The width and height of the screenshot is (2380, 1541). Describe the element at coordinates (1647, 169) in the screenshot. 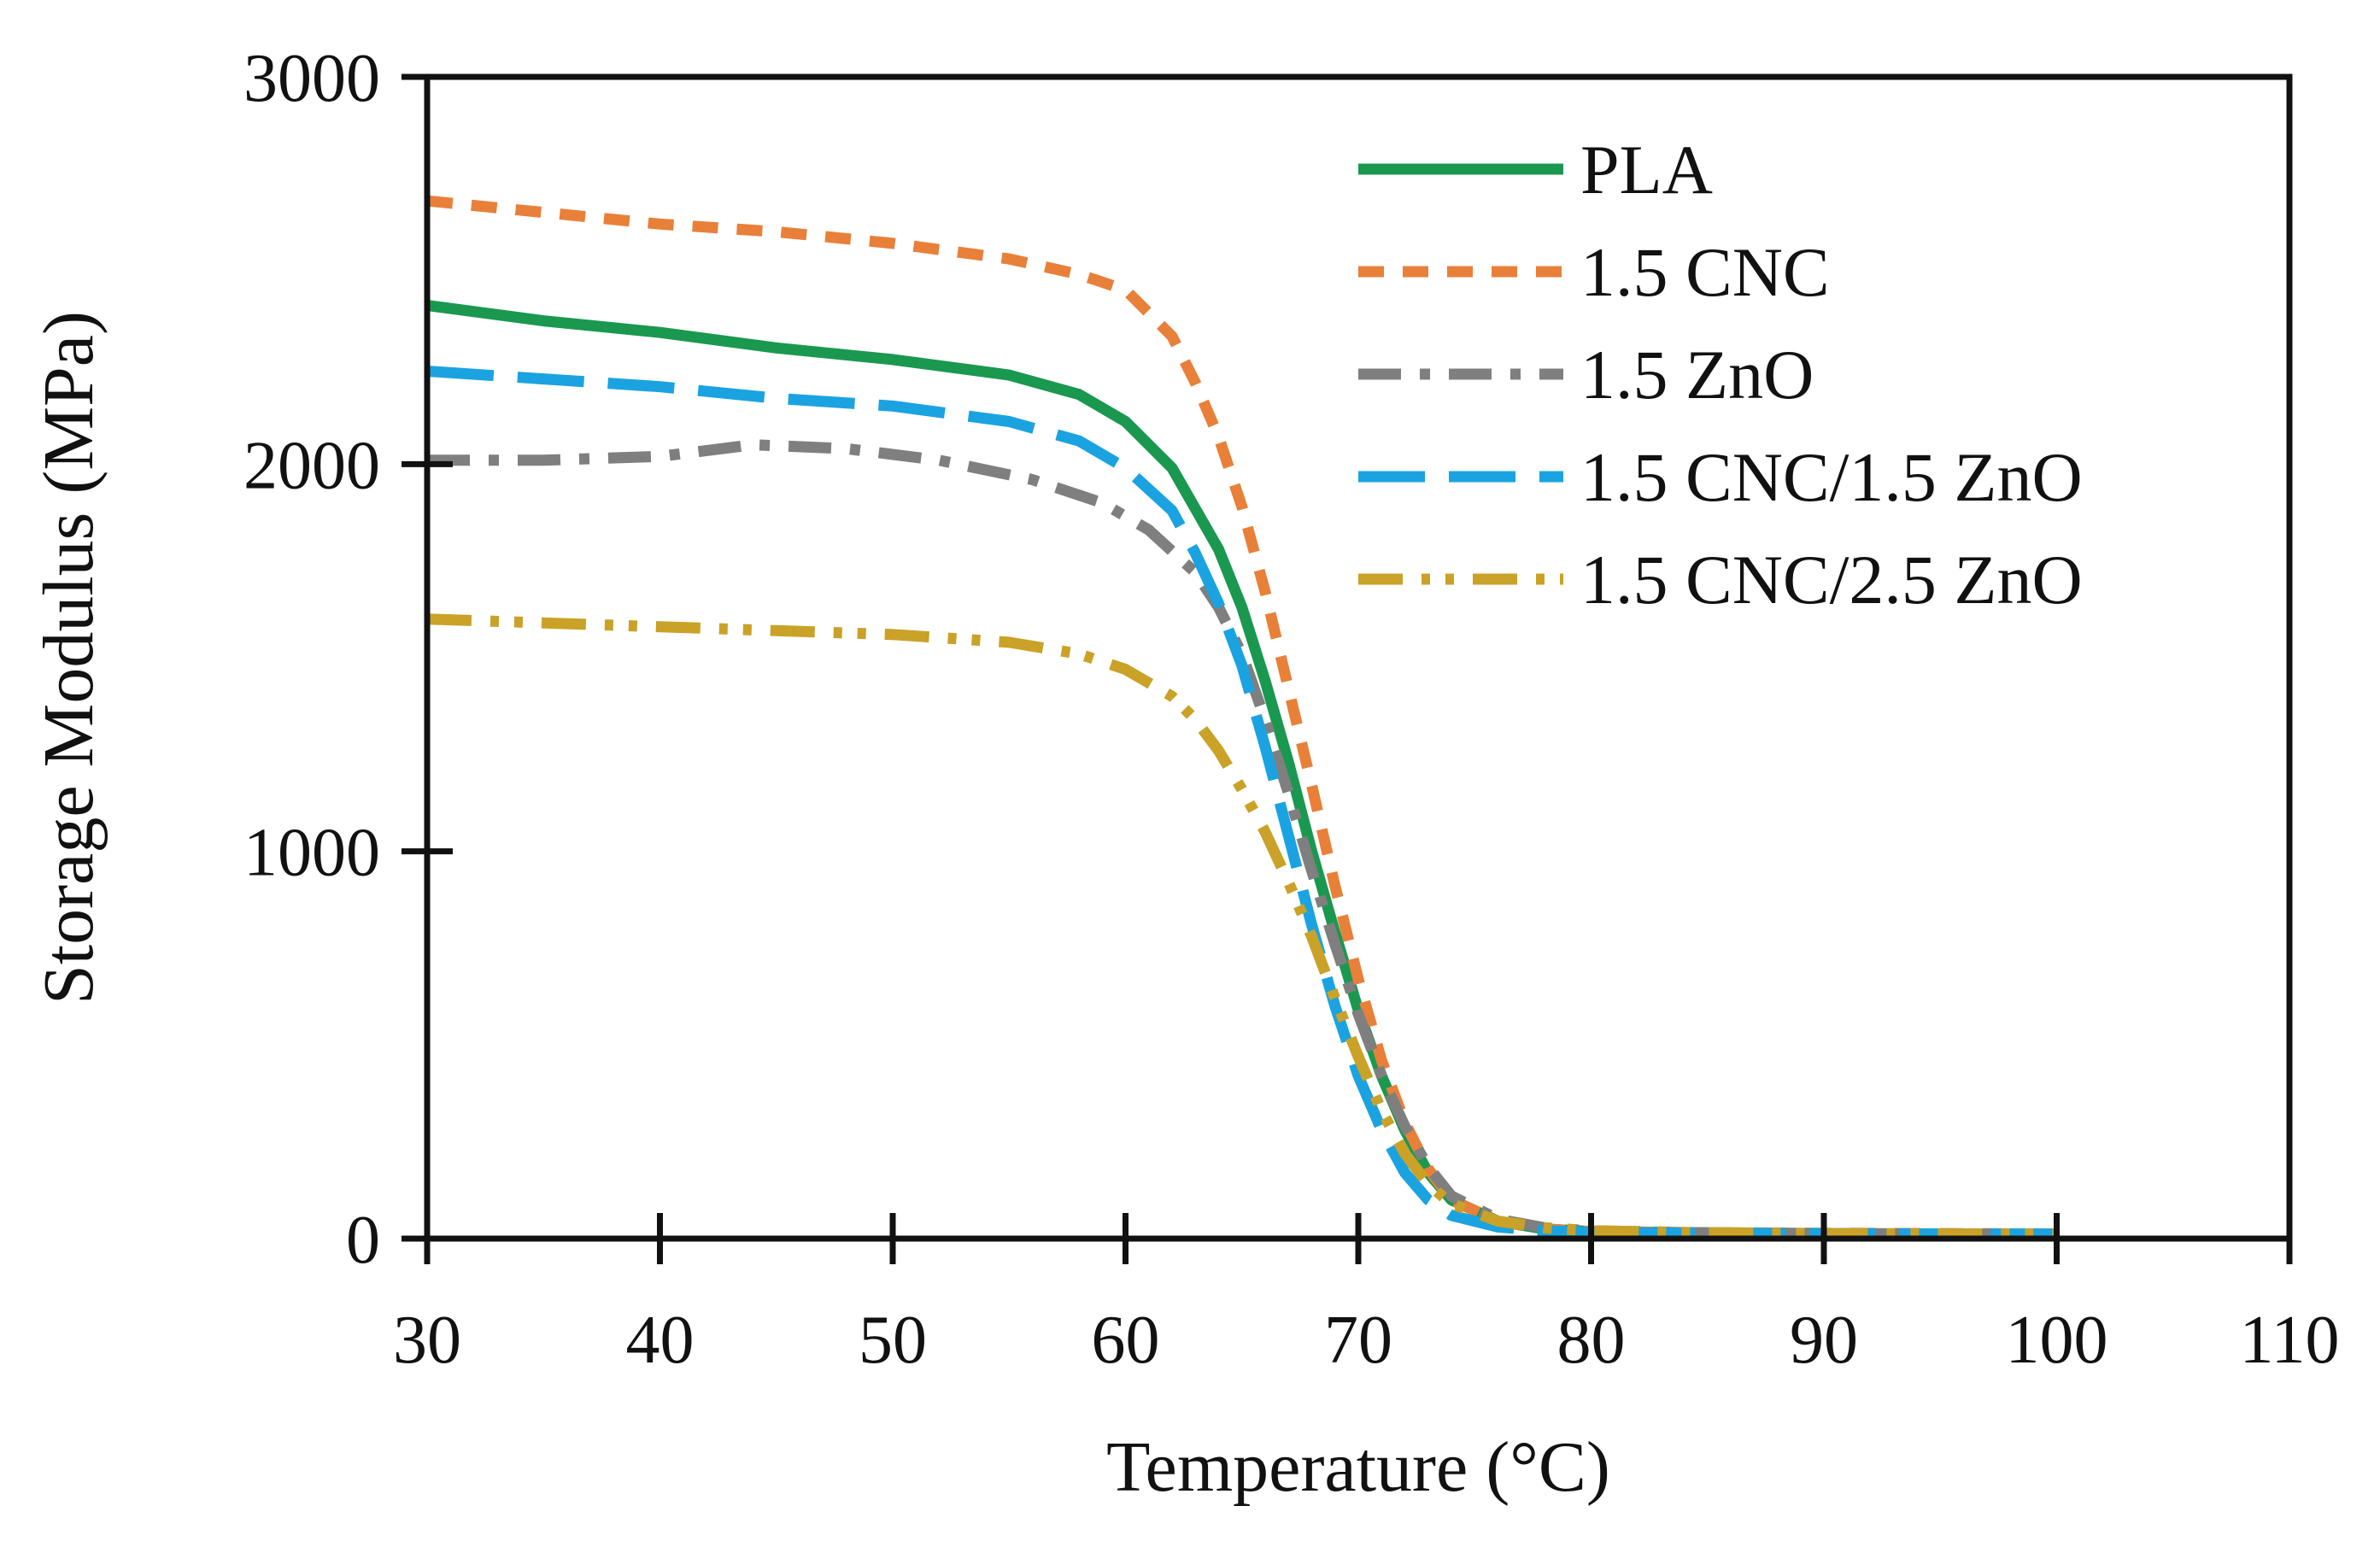

I see `legend-label-1: PLA` at that location.